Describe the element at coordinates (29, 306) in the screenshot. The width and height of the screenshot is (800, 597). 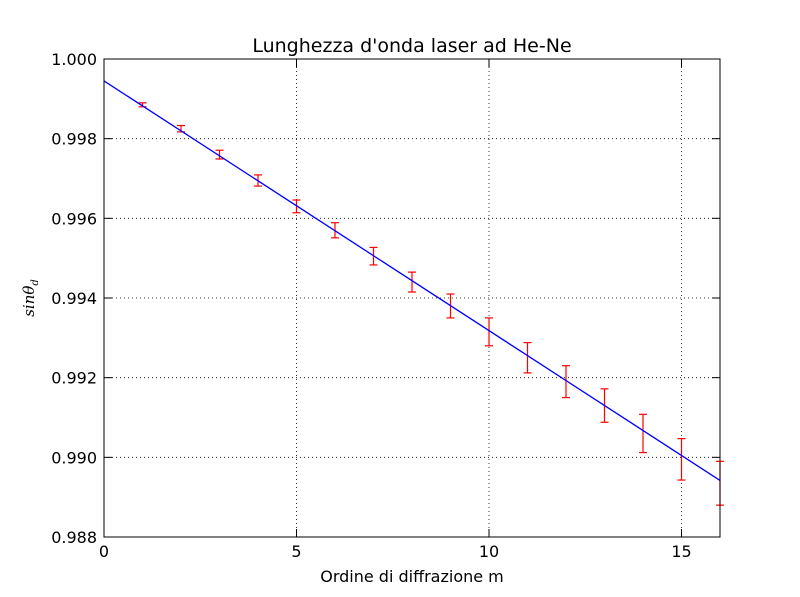
I see `y-axis-label-prefix: sin` at that location.